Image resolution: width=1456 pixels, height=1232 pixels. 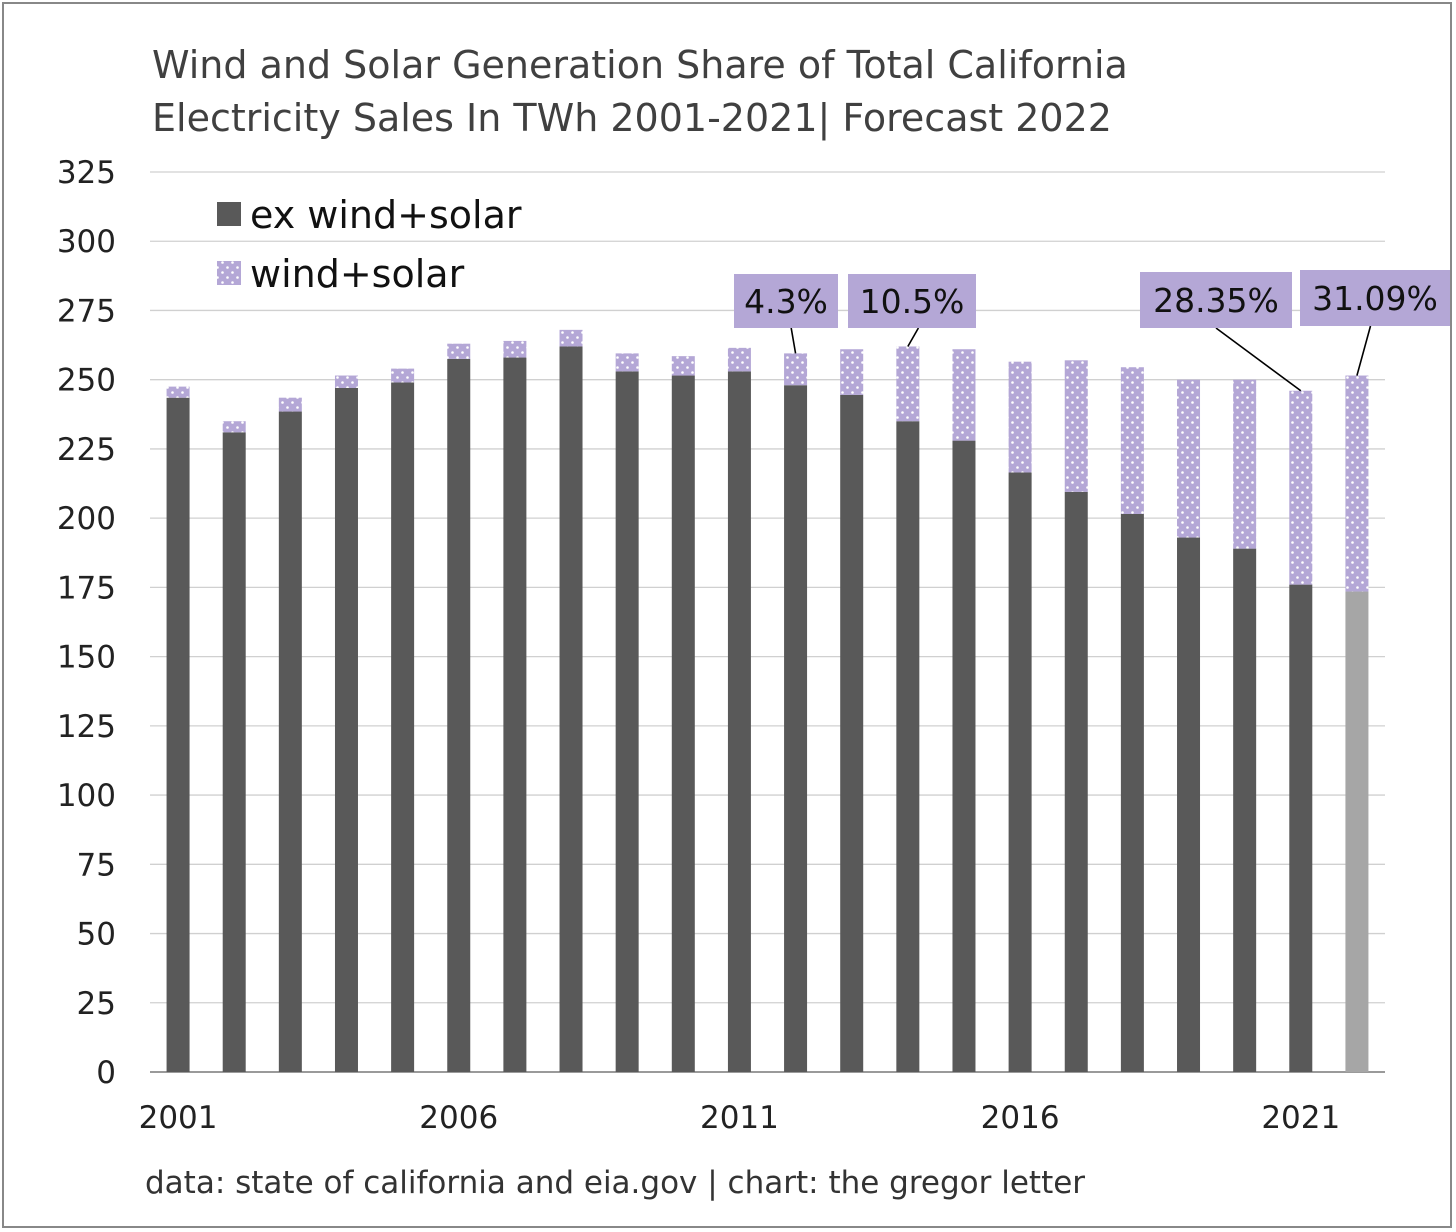 What do you see at coordinates (1020, 417) in the screenshot?
I see `bar-wind-solar-2016` at bounding box center [1020, 417].